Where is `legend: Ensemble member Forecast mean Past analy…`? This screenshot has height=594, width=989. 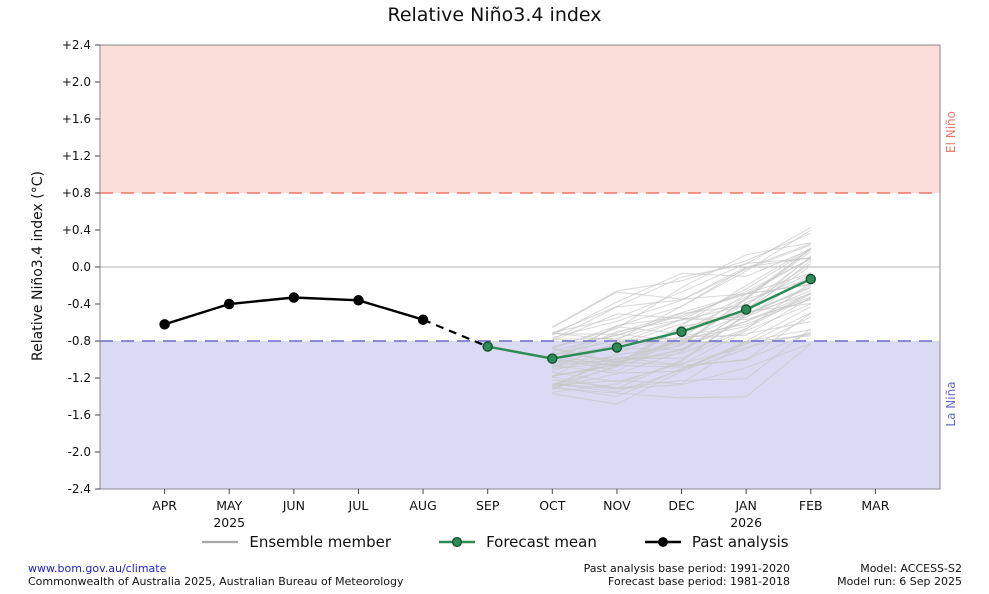 legend: Ensemble member Forecast mean Past analy… is located at coordinates (494, 542).